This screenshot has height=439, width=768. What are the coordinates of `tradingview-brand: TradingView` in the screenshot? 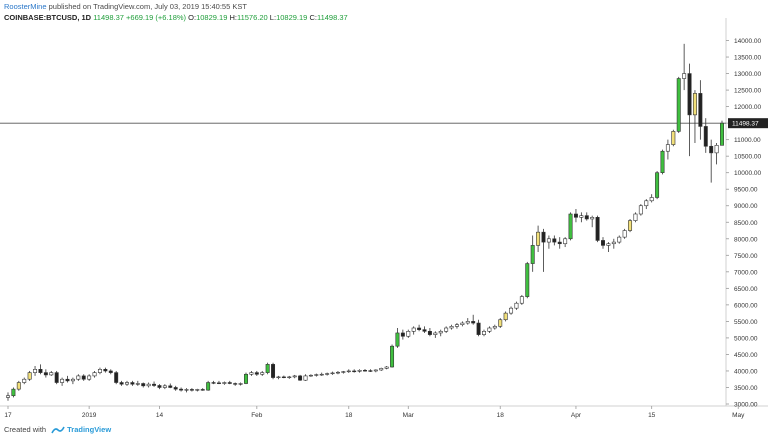 It's located at (79, 429).